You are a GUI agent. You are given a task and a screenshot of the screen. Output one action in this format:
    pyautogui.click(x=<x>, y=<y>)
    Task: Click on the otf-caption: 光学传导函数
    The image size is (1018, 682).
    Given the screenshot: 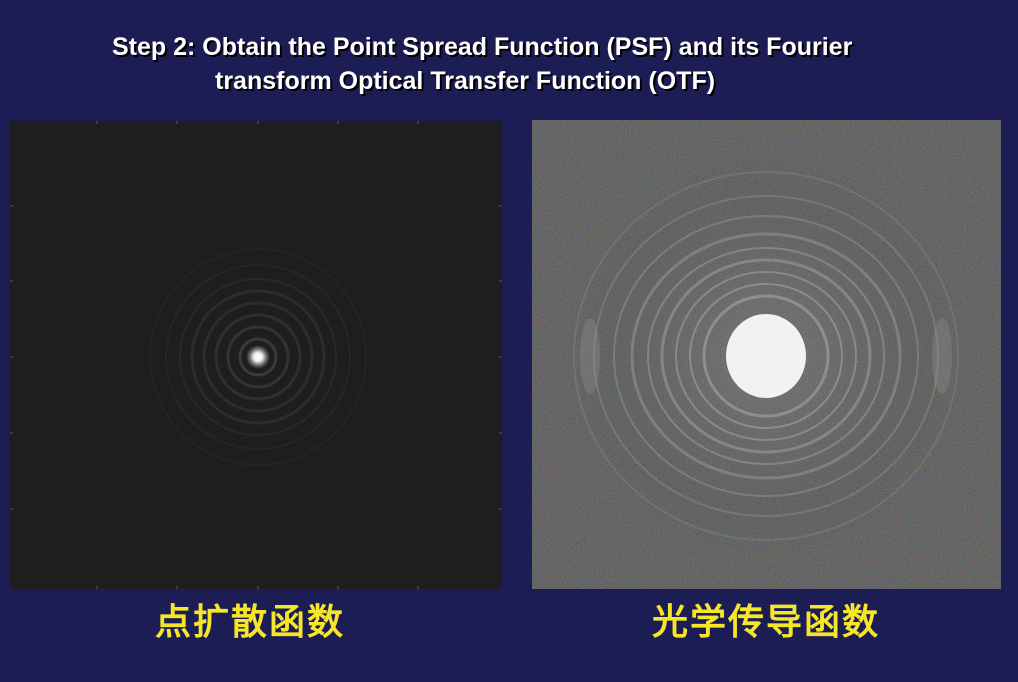 What is the action you would take?
    pyautogui.click(x=766, y=622)
    